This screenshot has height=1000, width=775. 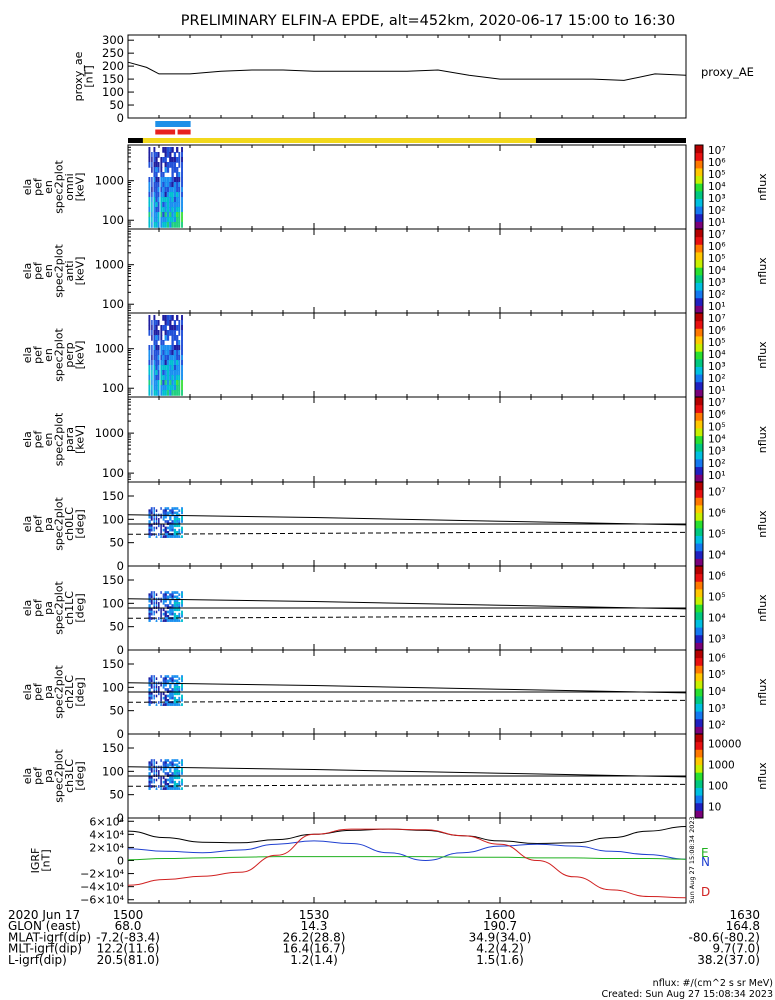 What do you see at coordinates (113, 388) in the screenshot?
I see `y-tick-label: 100` at bounding box center [113, 388].